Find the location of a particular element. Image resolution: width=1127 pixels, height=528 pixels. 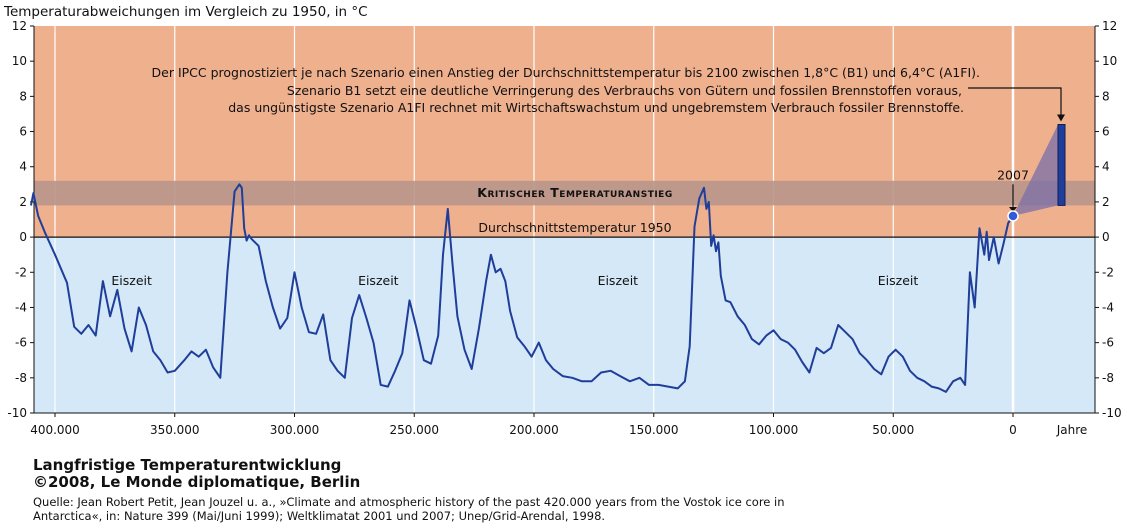

y-tick-label-right: -8 is located at coordinates (1108, 378).